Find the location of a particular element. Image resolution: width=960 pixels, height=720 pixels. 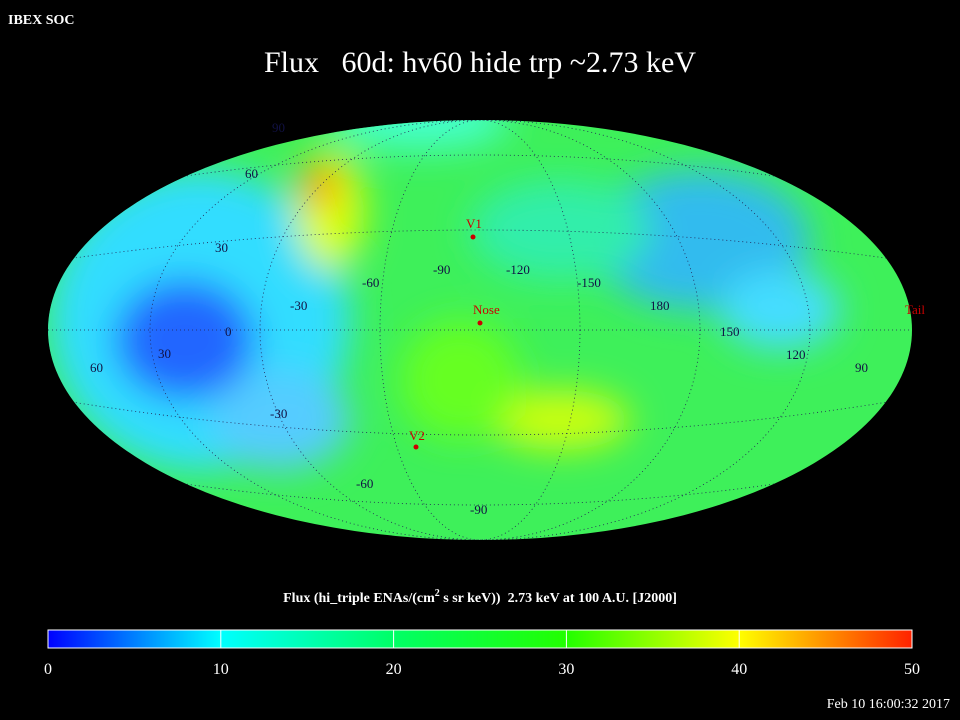

colorbar-tick-label: 40 is located at coordinates (739, 669).